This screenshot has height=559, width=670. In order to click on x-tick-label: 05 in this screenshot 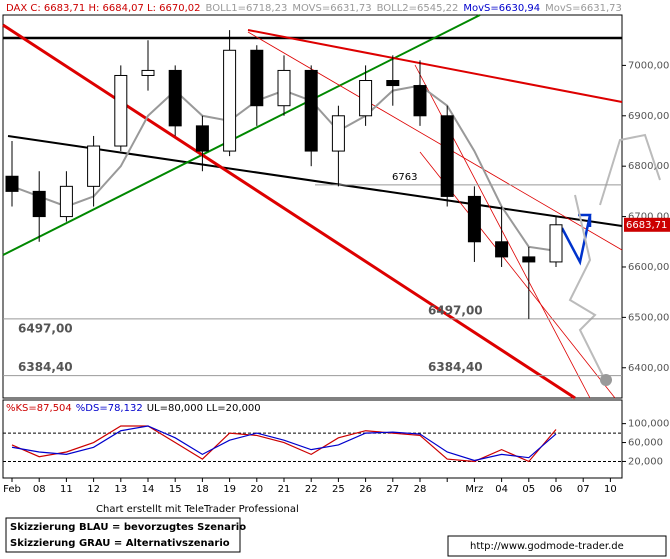, I will do `click(528, 489)`.